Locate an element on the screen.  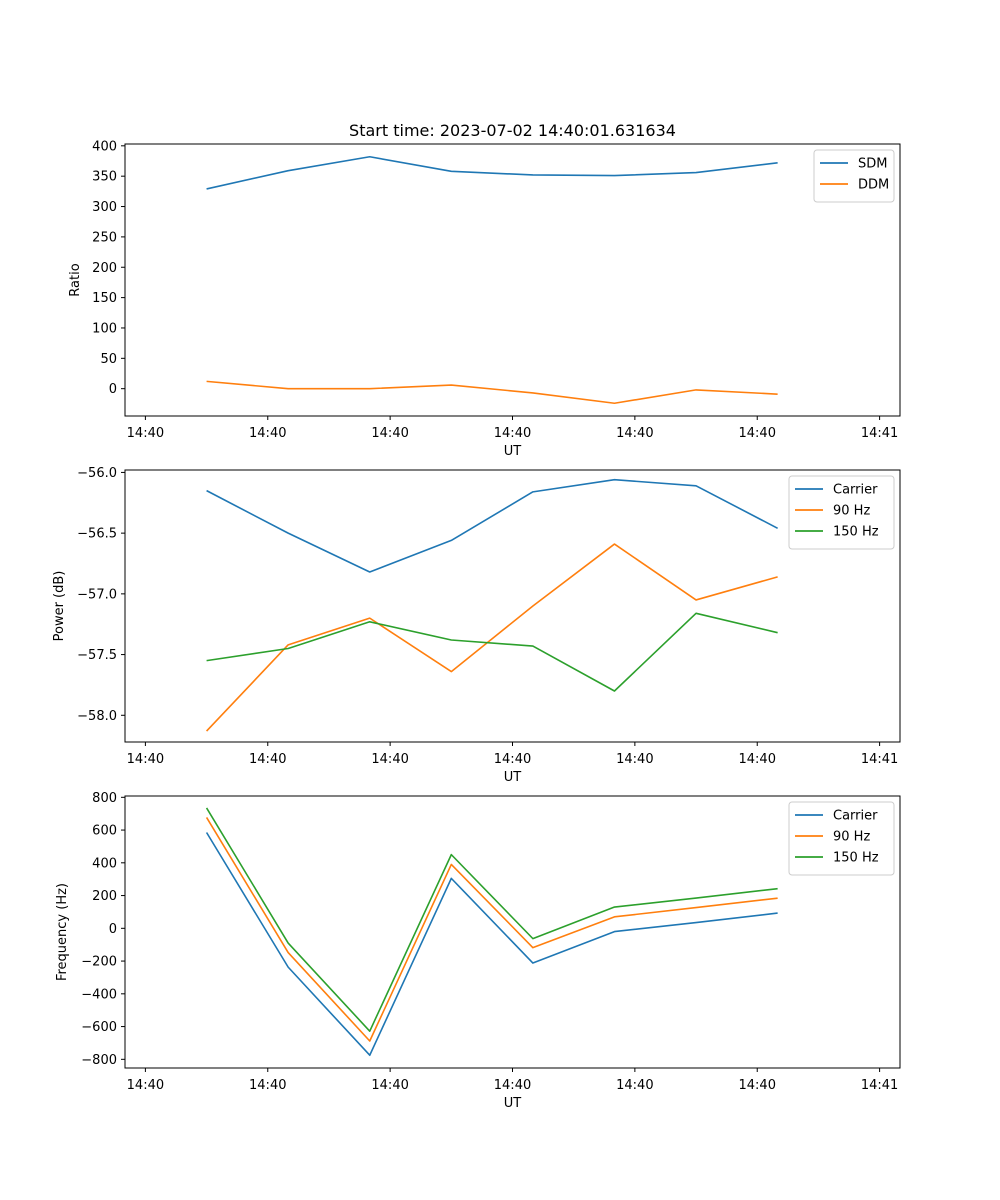
y-tick-label: −56.0 is located at coordinates (97, 473).